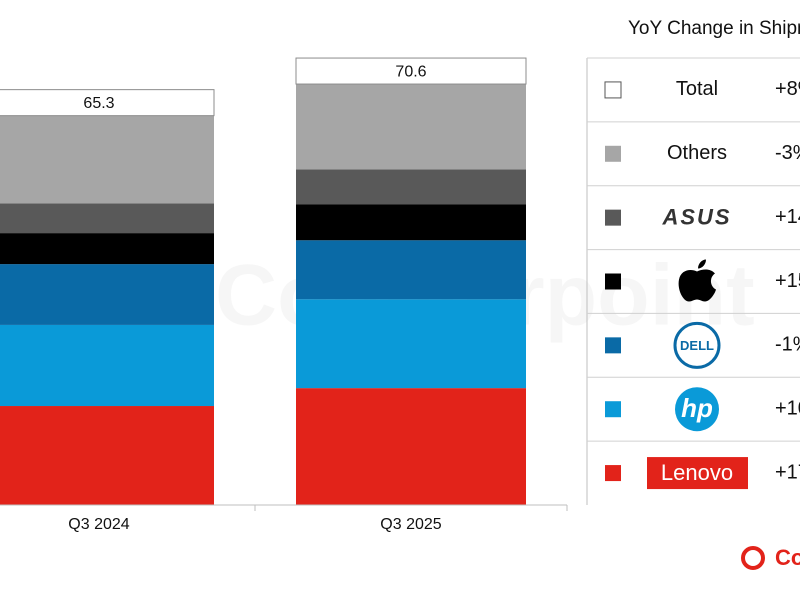 This screenshot has width=800, height=600. I want to click on yoy-label: +17%, so click(787, 472).